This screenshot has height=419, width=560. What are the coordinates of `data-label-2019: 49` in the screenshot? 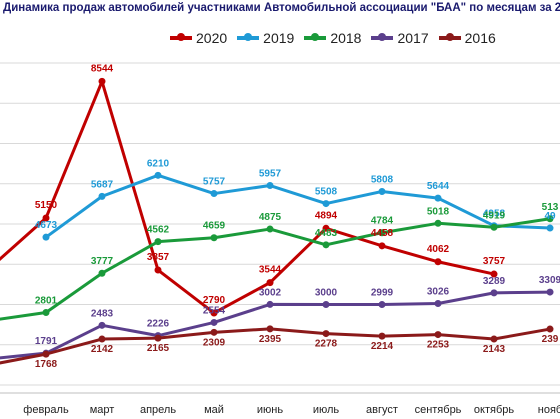 It's located at (550, 216).